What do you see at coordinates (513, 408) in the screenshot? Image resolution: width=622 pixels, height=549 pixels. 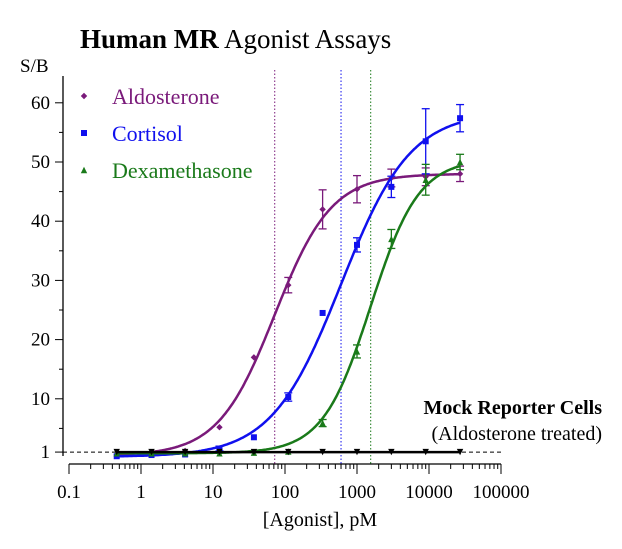 I see `annotation-line1: Mock Reporter Cells` at bounding box center [513, 408].